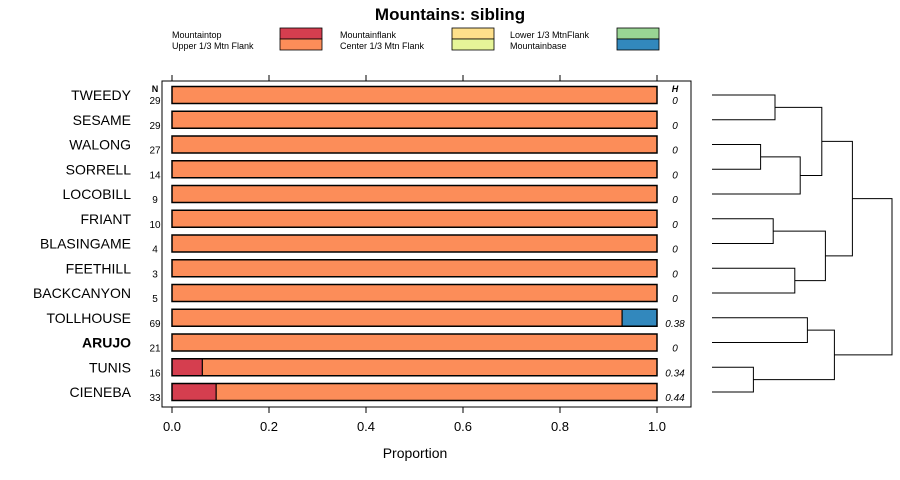 The width and height of the screenshot is (900, 480). I want to click on x-tick-label: 0.4, so click(366, 426).